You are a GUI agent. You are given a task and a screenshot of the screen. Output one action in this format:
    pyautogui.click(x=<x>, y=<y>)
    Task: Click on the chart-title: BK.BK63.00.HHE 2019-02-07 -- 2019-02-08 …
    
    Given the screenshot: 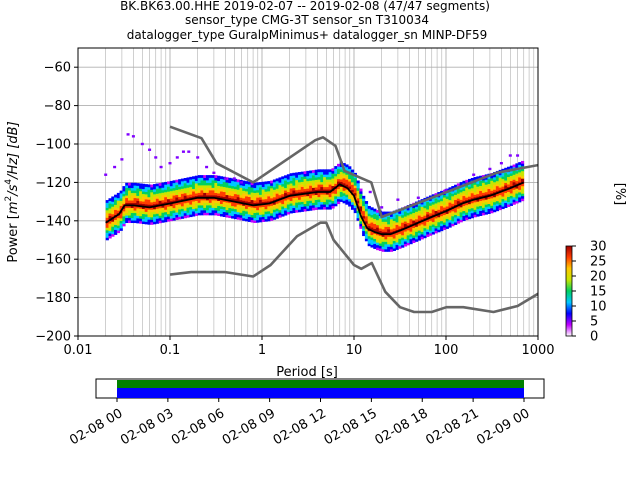 What is the action you would take?
    pyautogui.click(x=305, y=21)
    